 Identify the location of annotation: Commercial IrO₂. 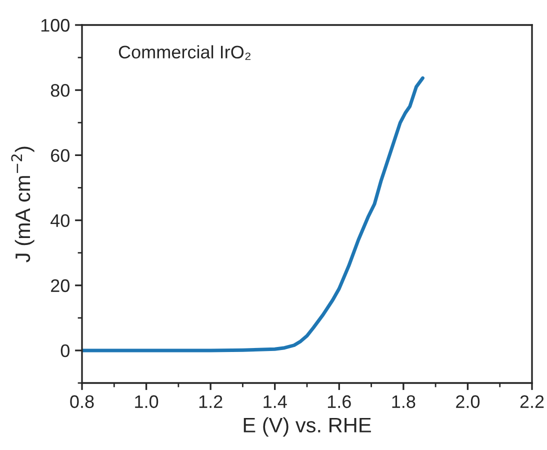
(184, 52).